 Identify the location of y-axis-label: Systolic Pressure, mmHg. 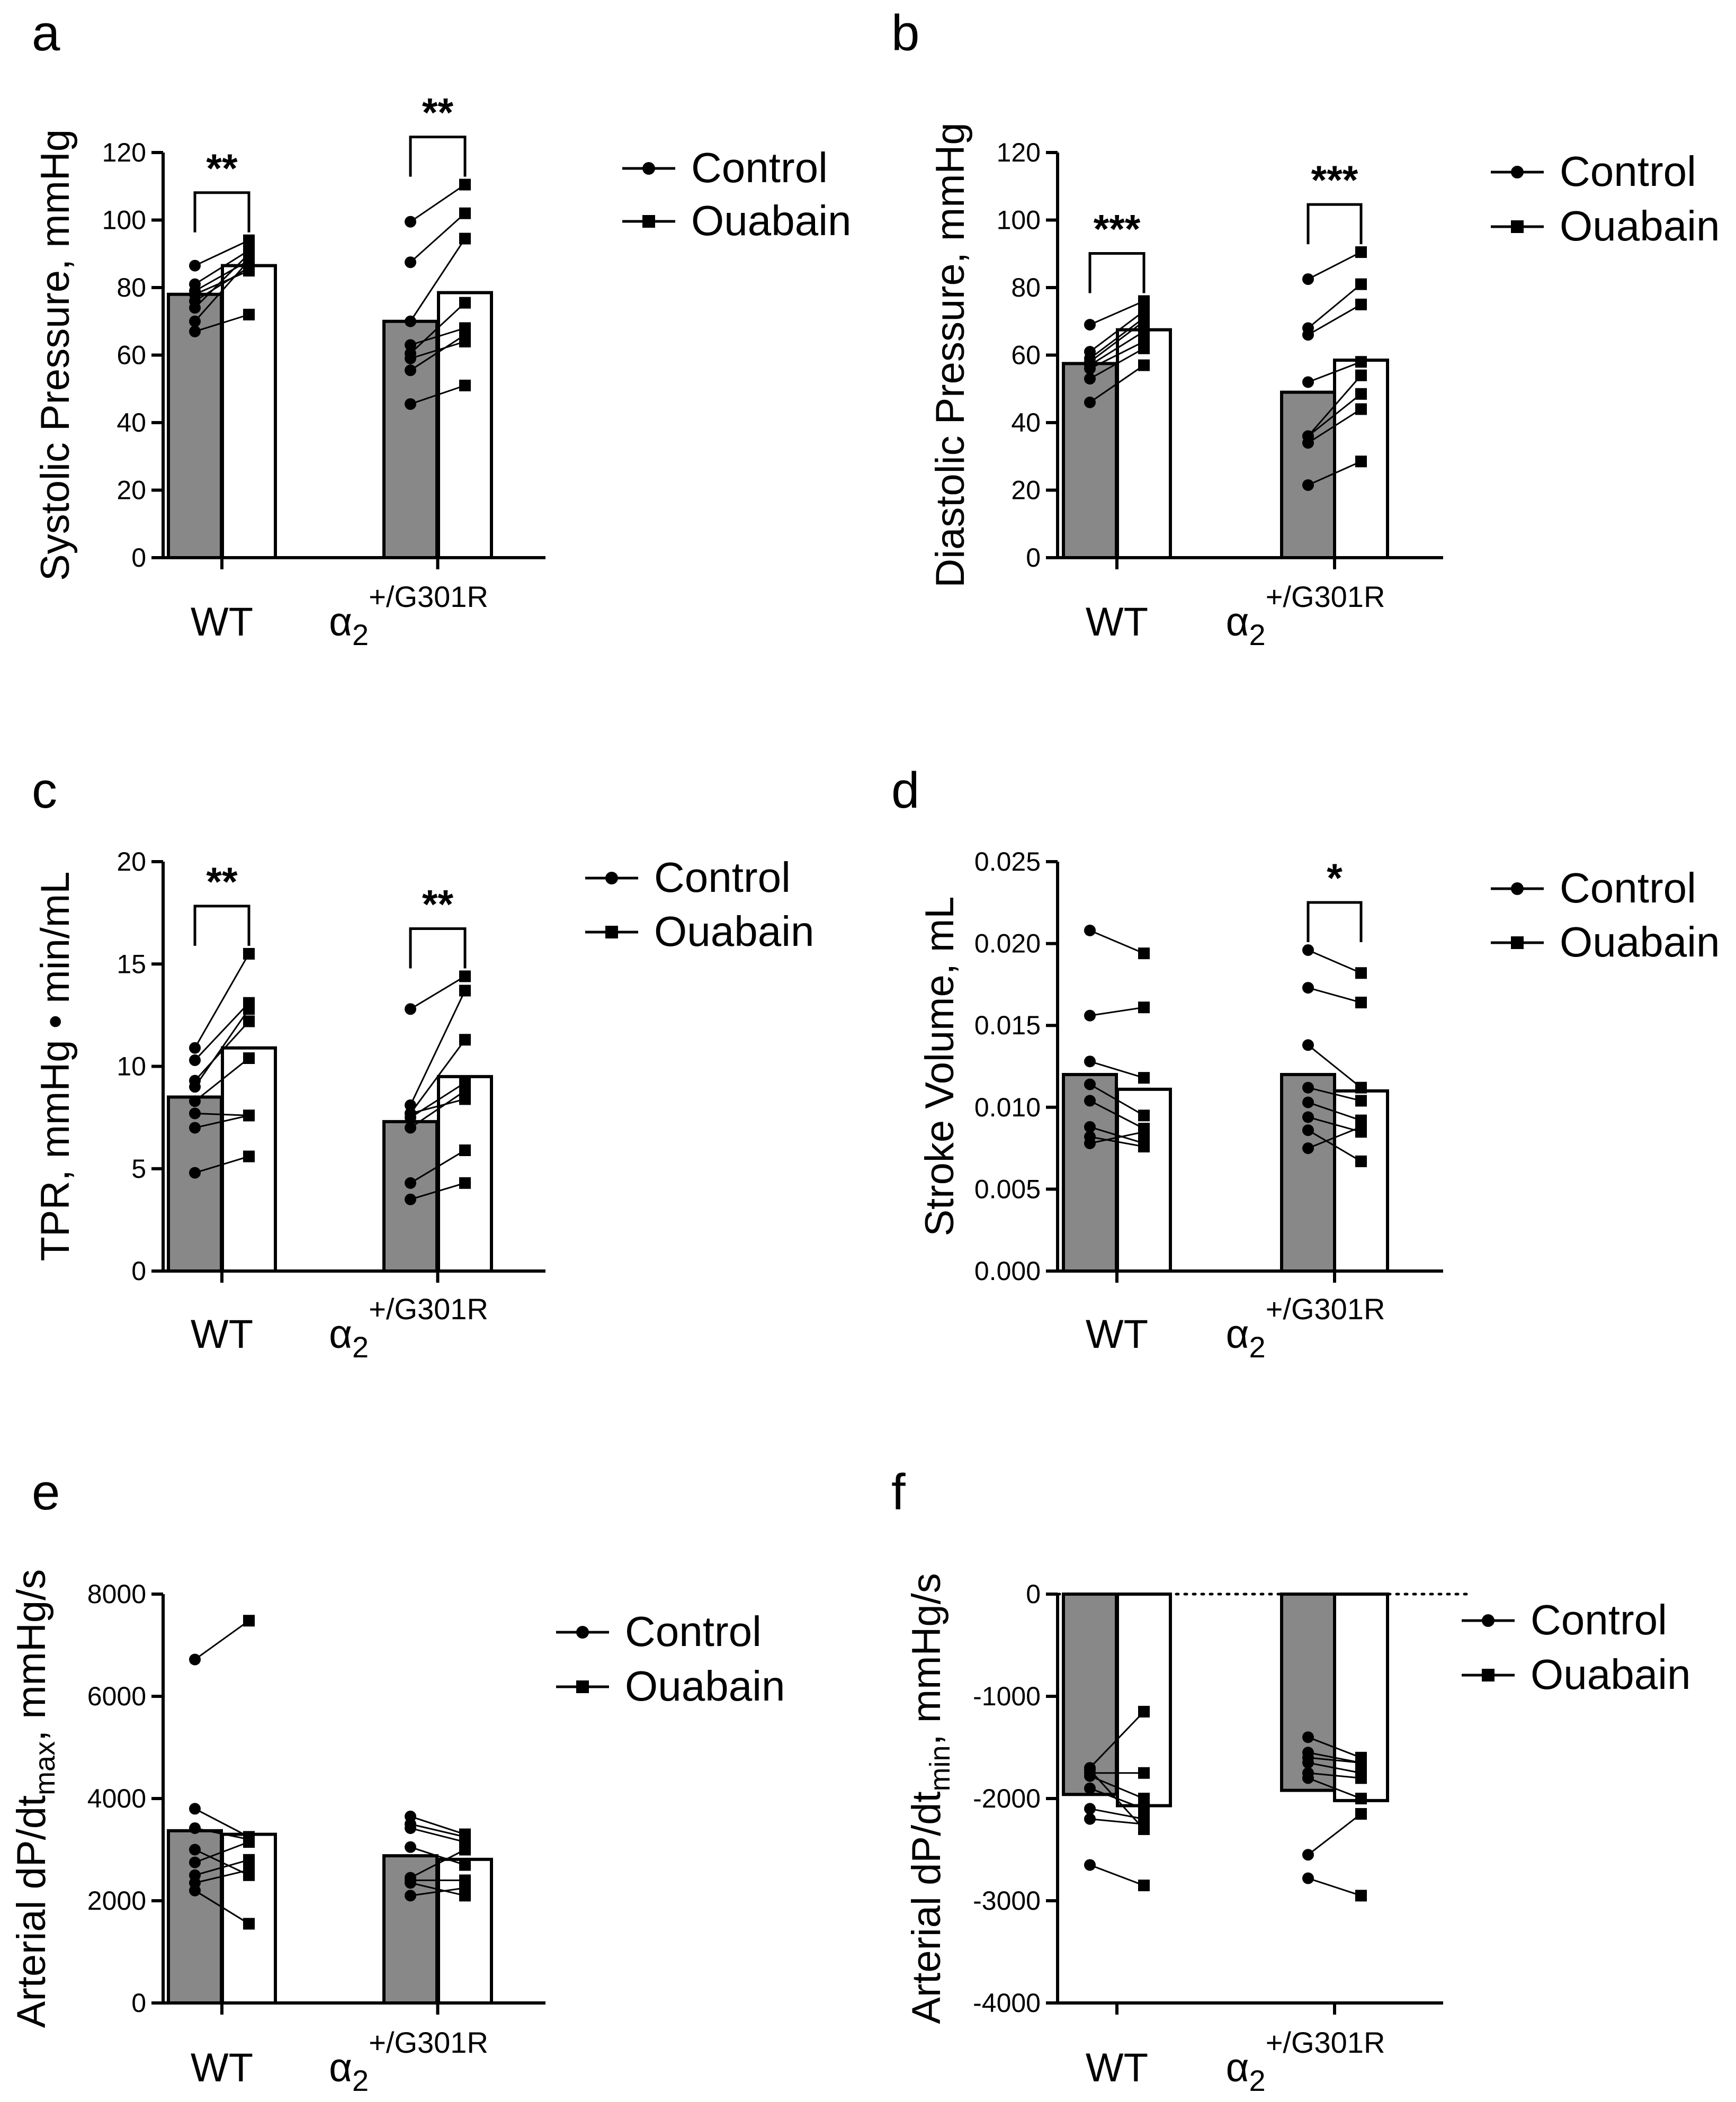
(56, 355).